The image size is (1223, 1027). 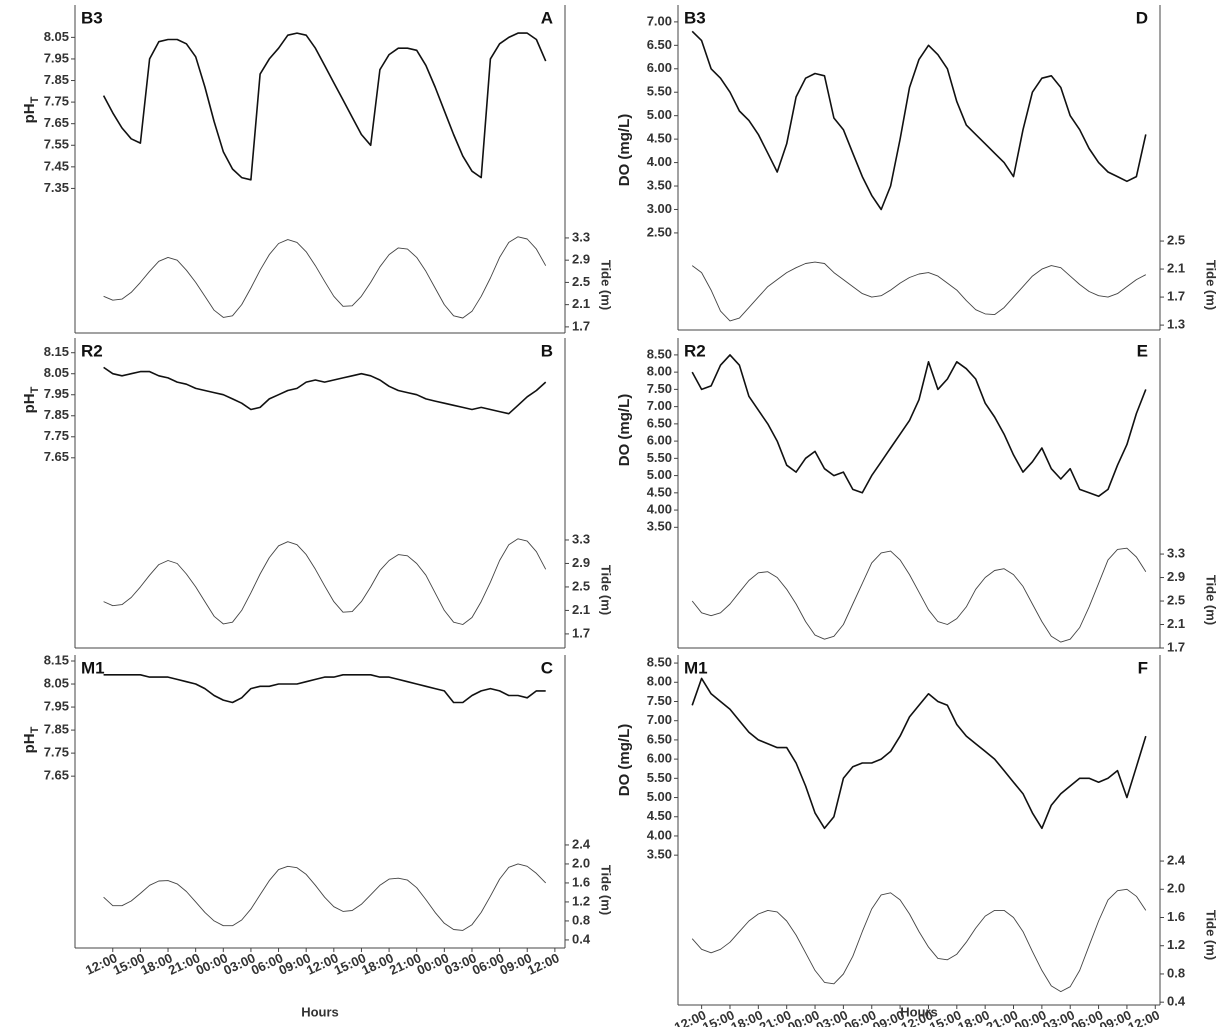 What do you see at coordinates (1142, 350) in the screenshot?
I see `panel-label: E` at bounding box center [1142, 350].